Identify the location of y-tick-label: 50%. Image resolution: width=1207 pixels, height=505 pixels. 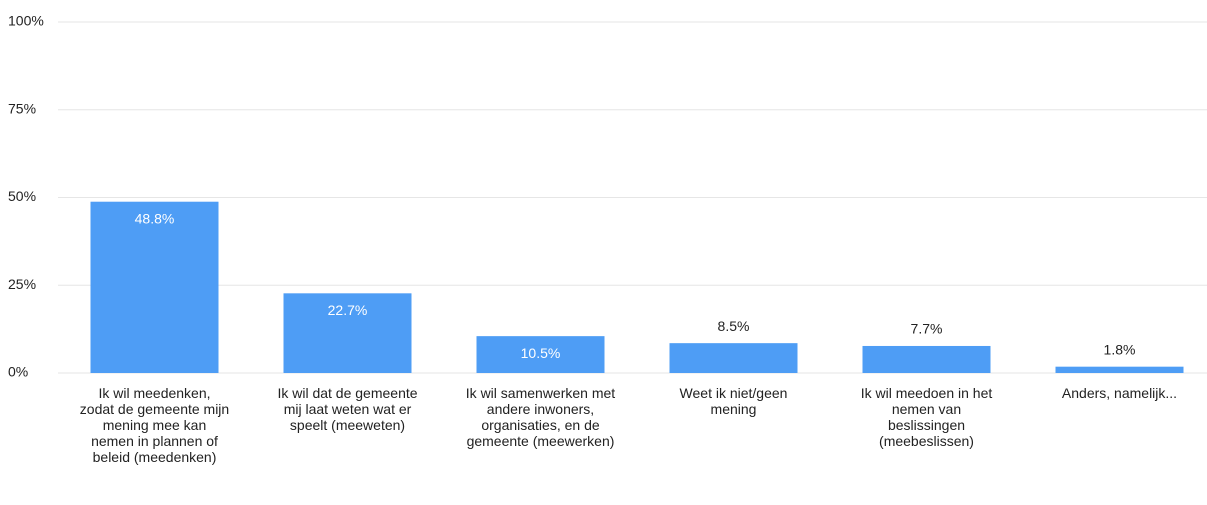
(22, 196).